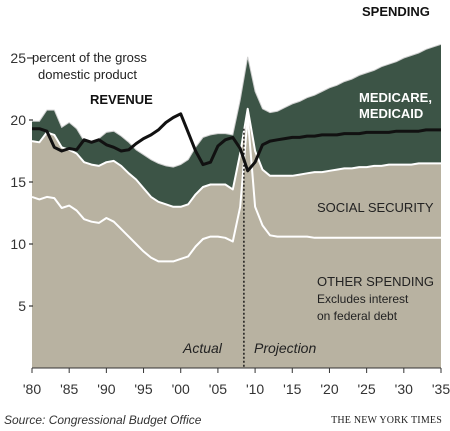 The height and width of the screenshot is (431, 450). Describe the element at coordinates (121, 99) in the screenshot. I see `revenue-label: REVENUE` at that location.